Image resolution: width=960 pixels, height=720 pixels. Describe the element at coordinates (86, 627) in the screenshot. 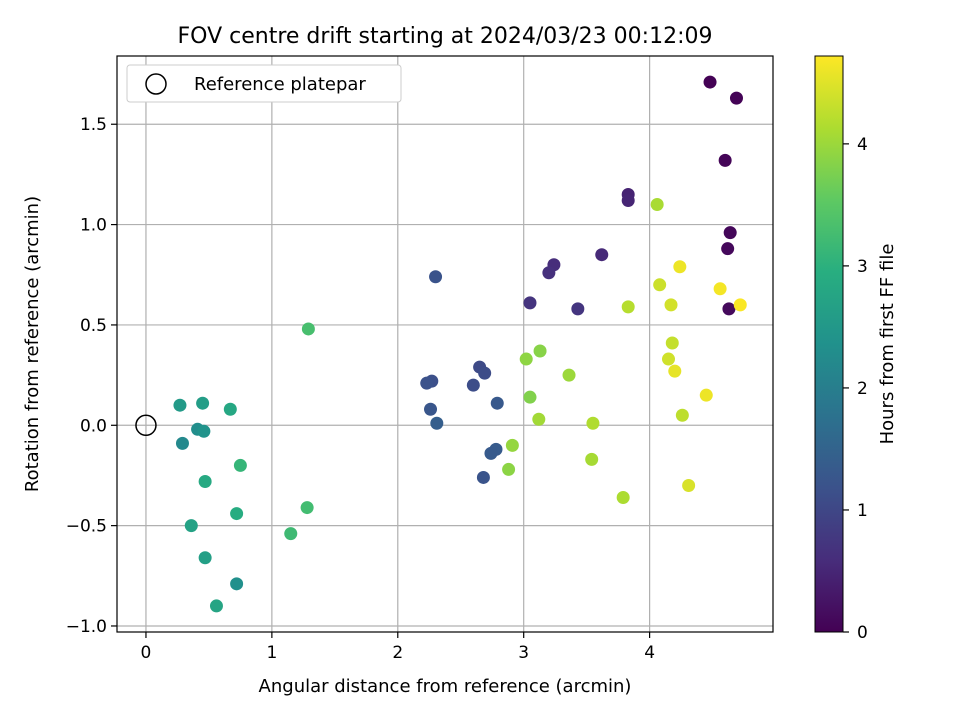

I see `y-tick-label: −1.0` at that location.